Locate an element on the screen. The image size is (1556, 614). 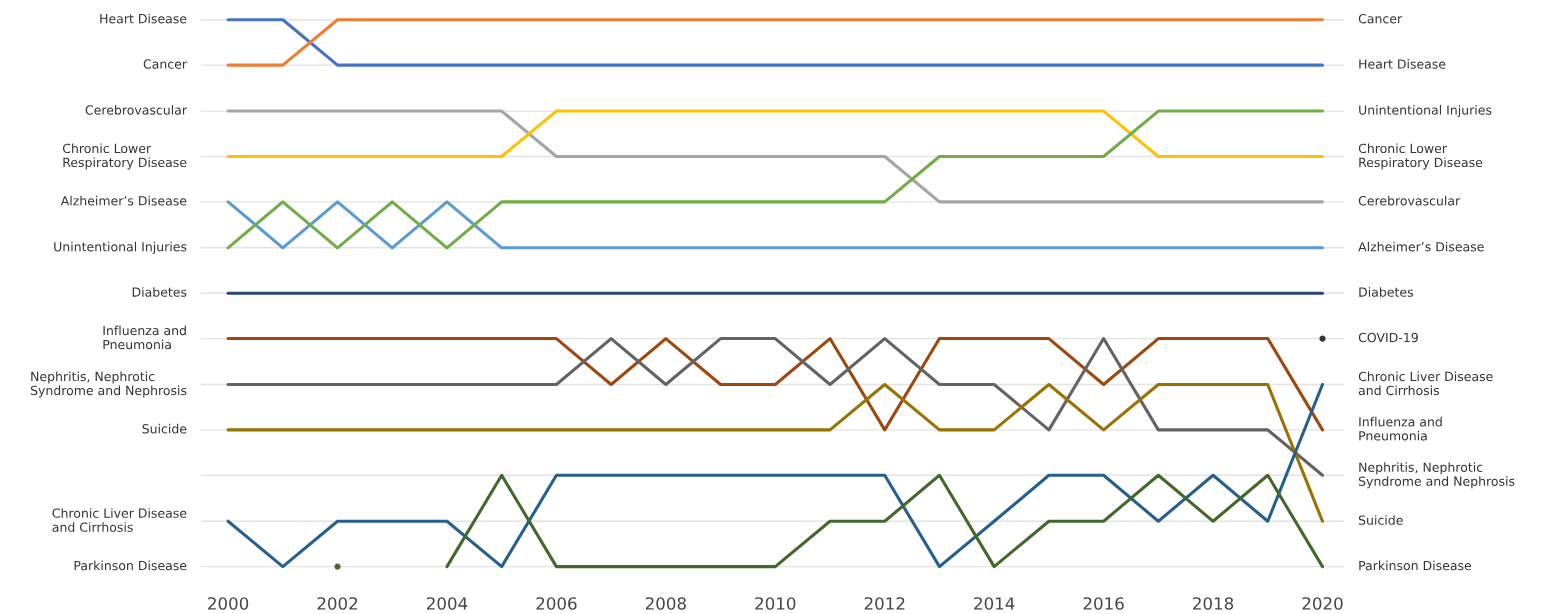
x-tick-label: 2004 is located at coordinates (447, 603).